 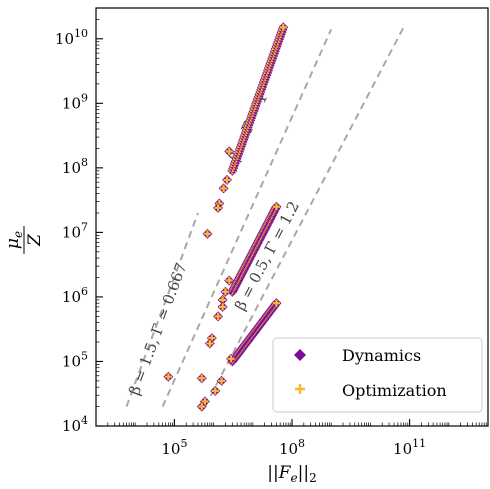 I want to click on y-axis-title: μe Z, so click(x=24, y=240).